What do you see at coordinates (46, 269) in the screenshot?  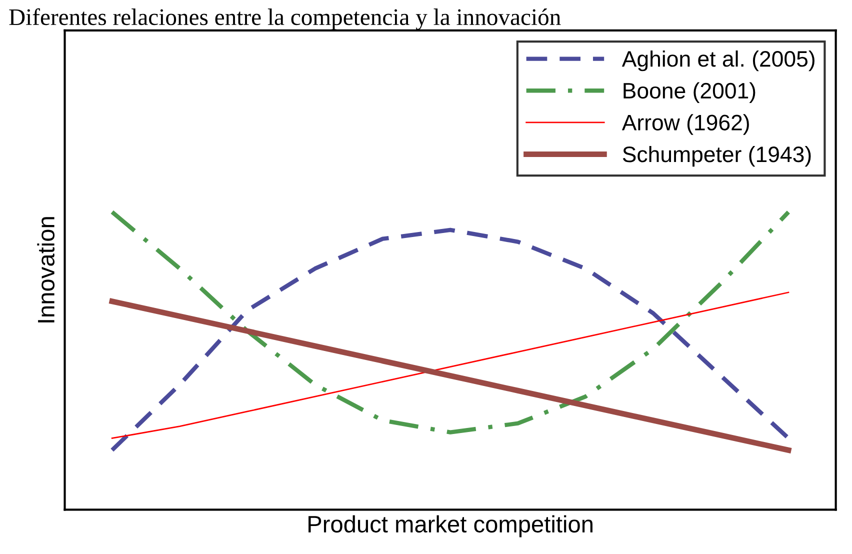 I see `y-axis-title: Innovation` at bounding box center [46, 269].